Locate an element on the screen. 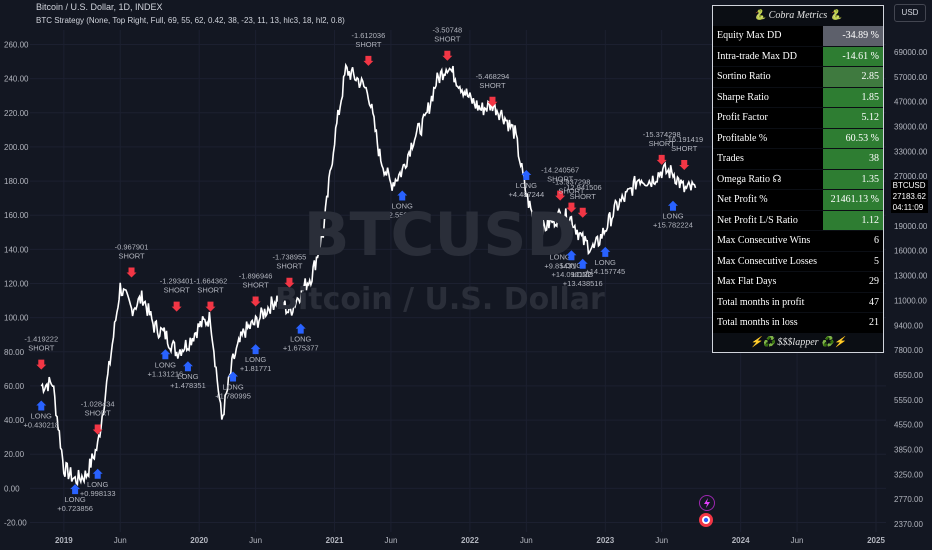 The width and height of the screenshot is (932, 550). right-axis-tick: 6550.00 is located at coordinates (908, 375).